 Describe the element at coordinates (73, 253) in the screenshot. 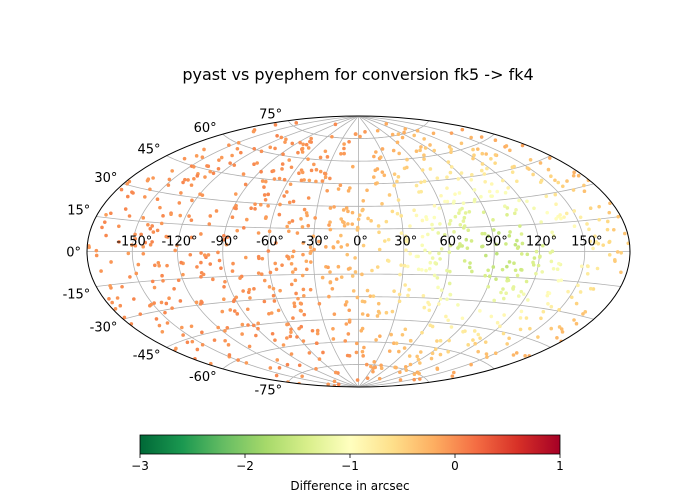

I see `y-tick-label: 0°` at that location.